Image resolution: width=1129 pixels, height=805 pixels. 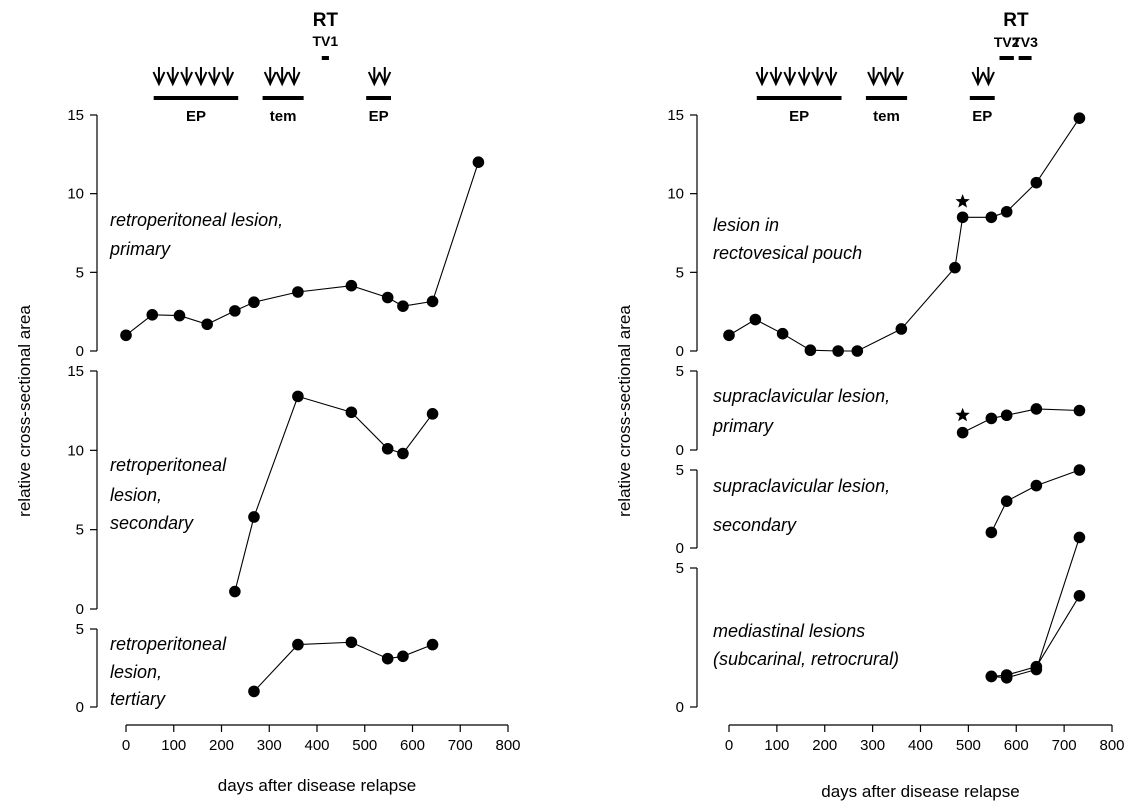 What do you see at coordinates (276, 233) in the screenshot?
I see `panel: 0 5 10 15 retroperitoneal lesion, primary` at bounding box center [276, 233].